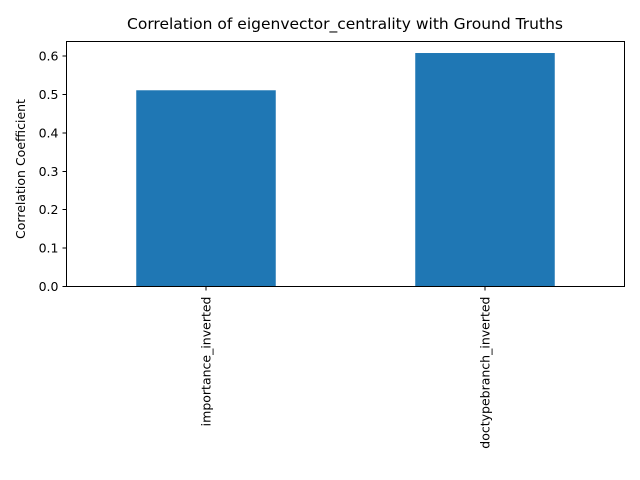  I want to click on y-tick-label: 0.6, so click(49, 56).